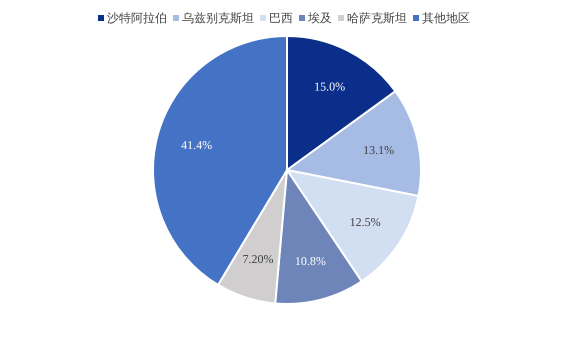  What do you see at coordinates (446, 18) in the screenshot?
I see `legend-label: 其他地区` at bounding box center [446, 18].